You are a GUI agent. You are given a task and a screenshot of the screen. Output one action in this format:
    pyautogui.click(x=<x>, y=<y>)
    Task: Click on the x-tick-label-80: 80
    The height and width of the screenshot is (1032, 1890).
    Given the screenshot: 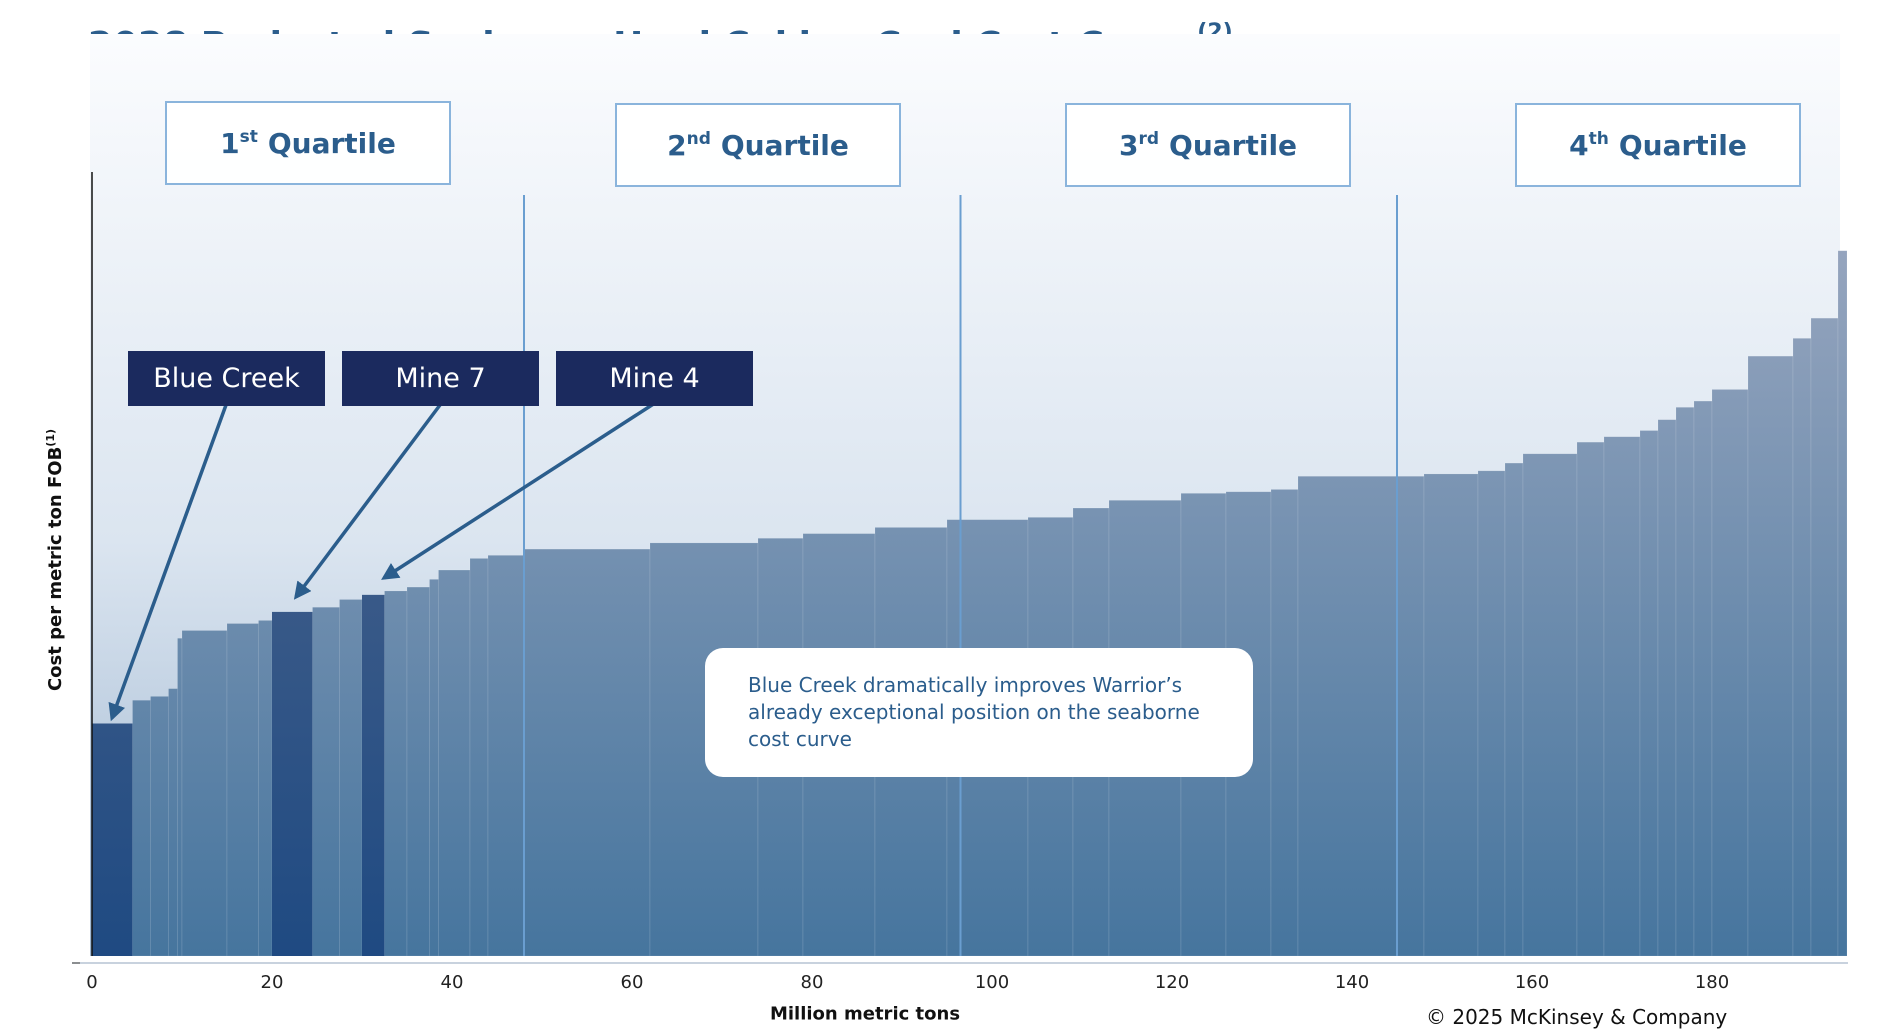 What is the action you would take?
    pyautogui.click(x=812, y=982)
    